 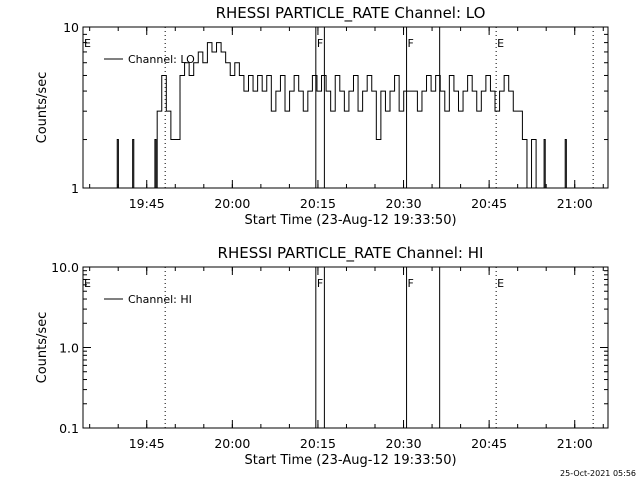 What do you see at coordinates (69, 348) in the screenshot?
I see `y-tick-label: 1.0` at bounding box center [69, 348].